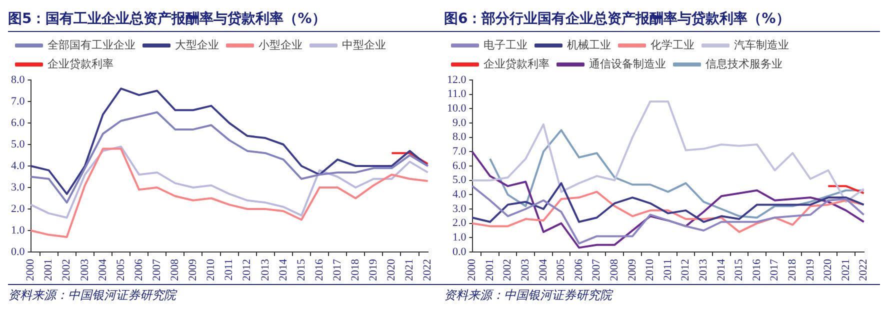 The width and height of the screenshot is (887, 336). I want to click on legend-label: 电子工业, so click(506, 45).